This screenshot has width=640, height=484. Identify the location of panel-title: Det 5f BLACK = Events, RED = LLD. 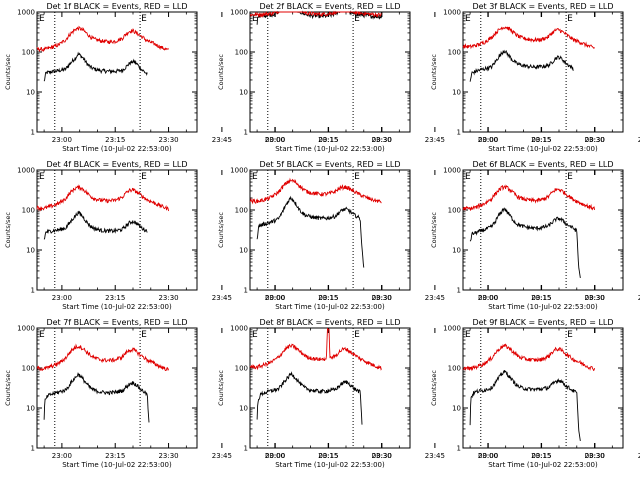
(329, 164).